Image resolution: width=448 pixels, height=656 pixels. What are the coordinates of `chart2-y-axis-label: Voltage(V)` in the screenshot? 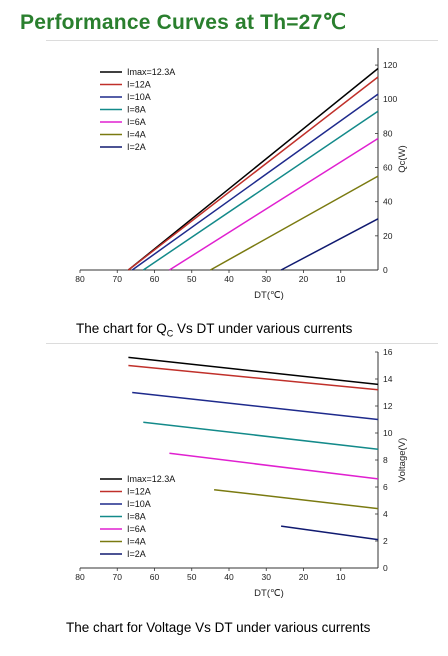 It's located at (402, 460).